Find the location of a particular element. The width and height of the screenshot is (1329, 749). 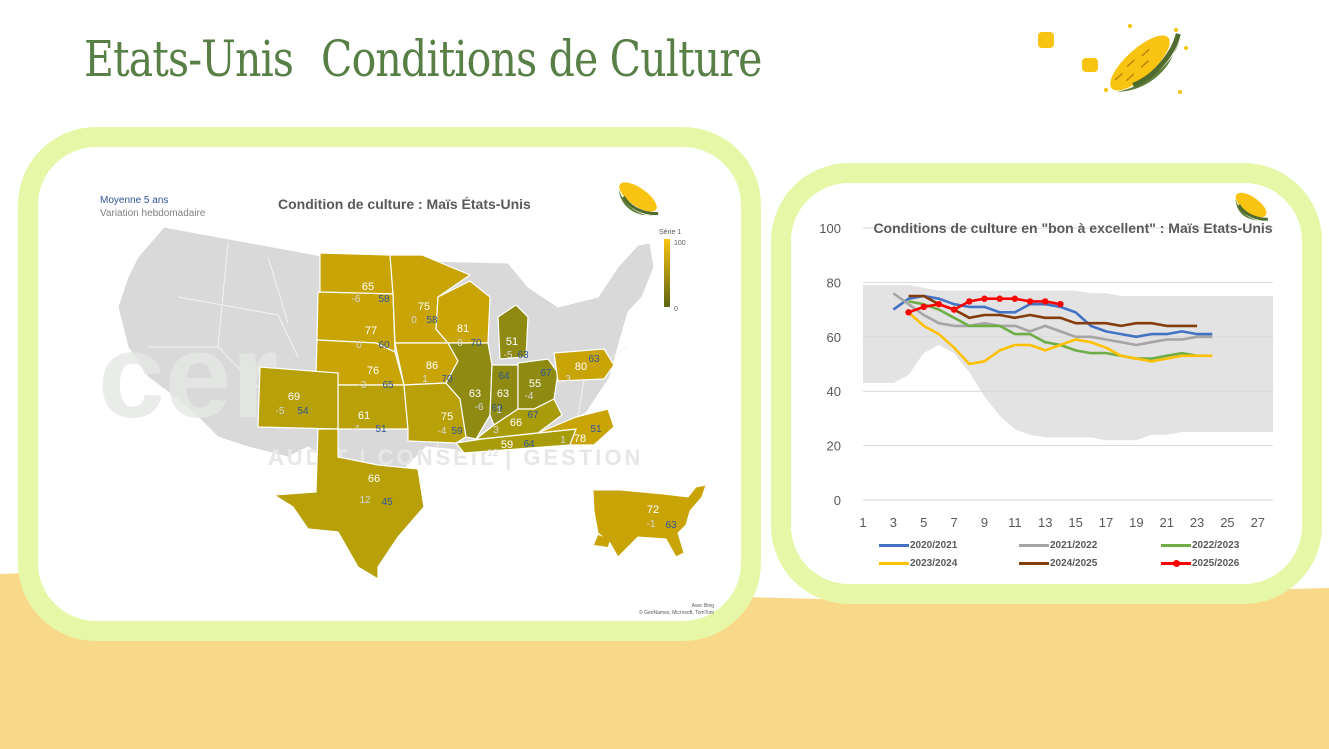

scale-min: 0 is located at coordinates (676, 309).